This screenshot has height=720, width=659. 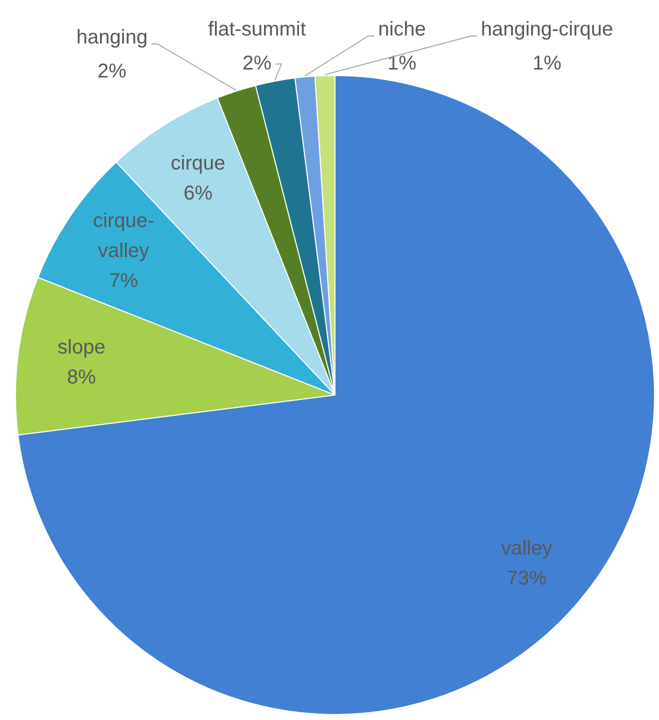 I want to click on slice-label: hanging-cirque, so click(x=547, y=29).